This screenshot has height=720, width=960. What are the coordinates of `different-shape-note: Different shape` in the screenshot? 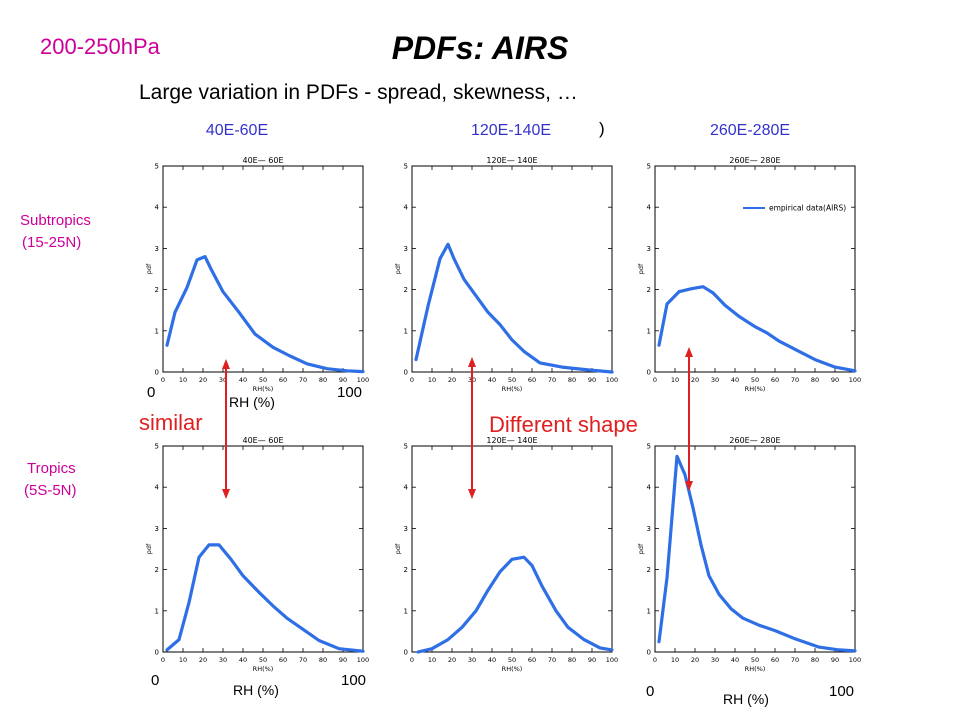 It's located at (563, 424).